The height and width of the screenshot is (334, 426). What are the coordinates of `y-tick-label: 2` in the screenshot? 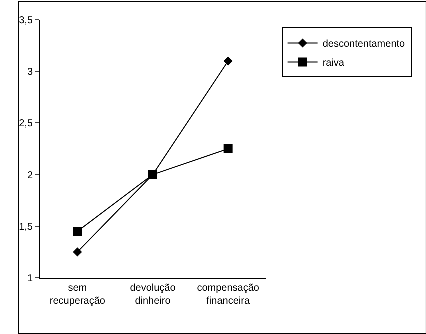 It's located at (30, 176).